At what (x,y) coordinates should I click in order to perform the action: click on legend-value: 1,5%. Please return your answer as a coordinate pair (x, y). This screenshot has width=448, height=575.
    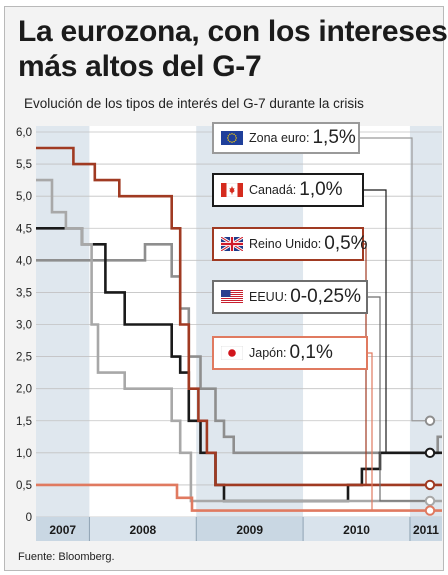
    Looking at the image, I should click on (334, 137).